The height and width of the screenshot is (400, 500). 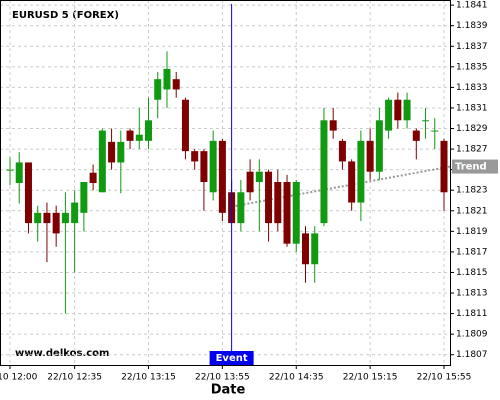 What do you see at coordinates (74, 378) in the screenshot?
I see `x-tick-label: 22/10 12:35` at bounding box center [74, 378].